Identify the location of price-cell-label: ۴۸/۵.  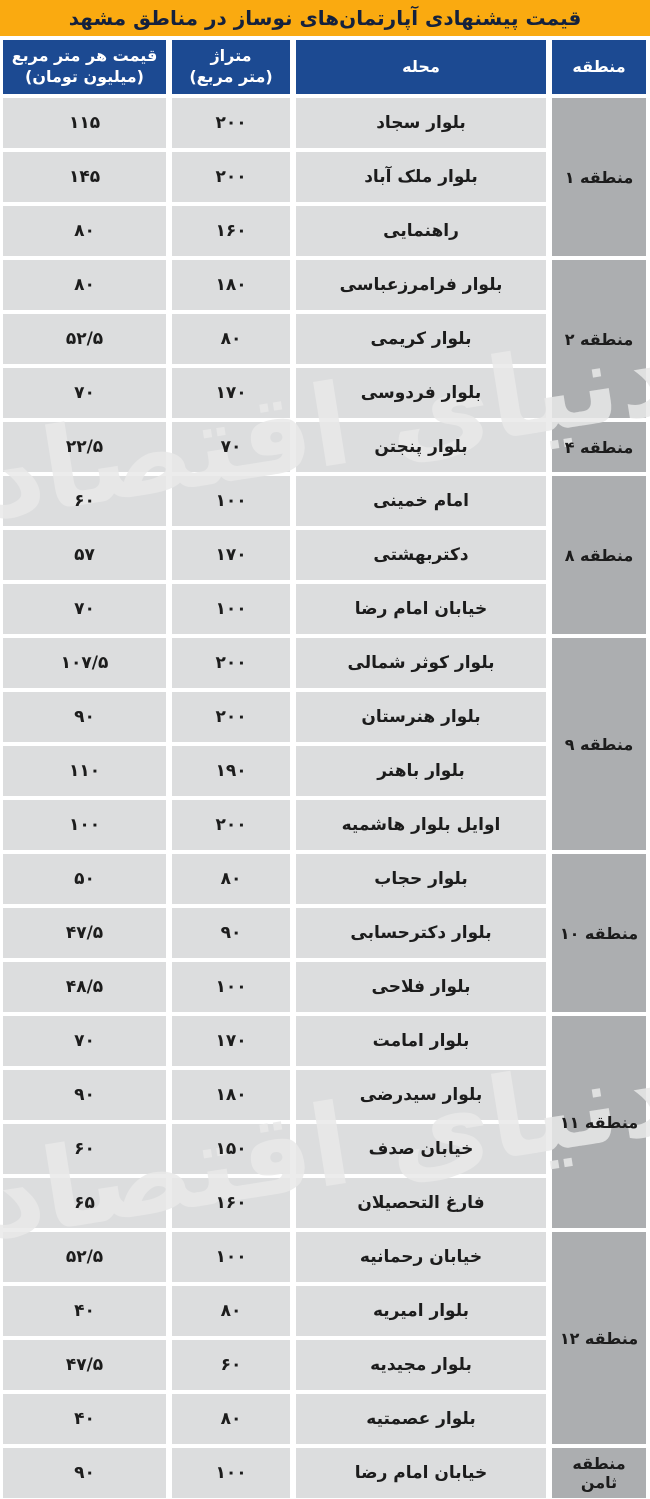
(84, 987).